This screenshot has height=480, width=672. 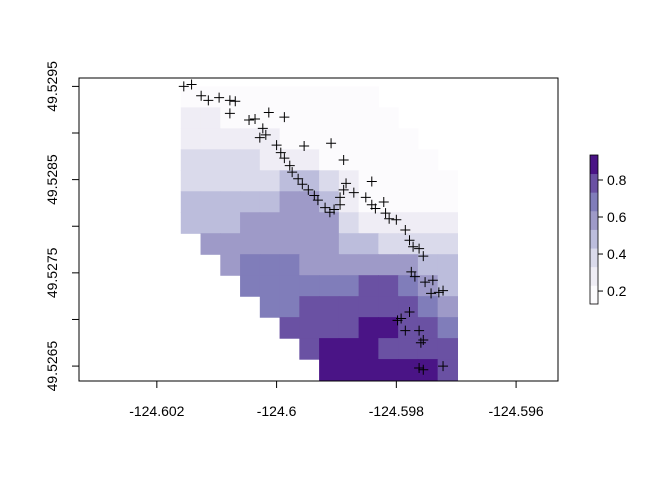 What do you see at coordinates (156, 411) in the screenshot?
I see `x-tick-label: -124.602` at bounding box center [156, 411].